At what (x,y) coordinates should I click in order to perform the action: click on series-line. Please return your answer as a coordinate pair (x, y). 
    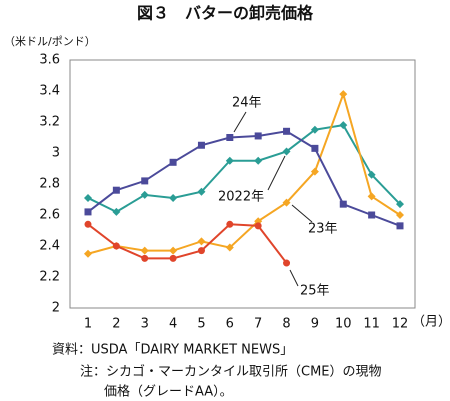
    Looking at the image, I should click on (187, 243).